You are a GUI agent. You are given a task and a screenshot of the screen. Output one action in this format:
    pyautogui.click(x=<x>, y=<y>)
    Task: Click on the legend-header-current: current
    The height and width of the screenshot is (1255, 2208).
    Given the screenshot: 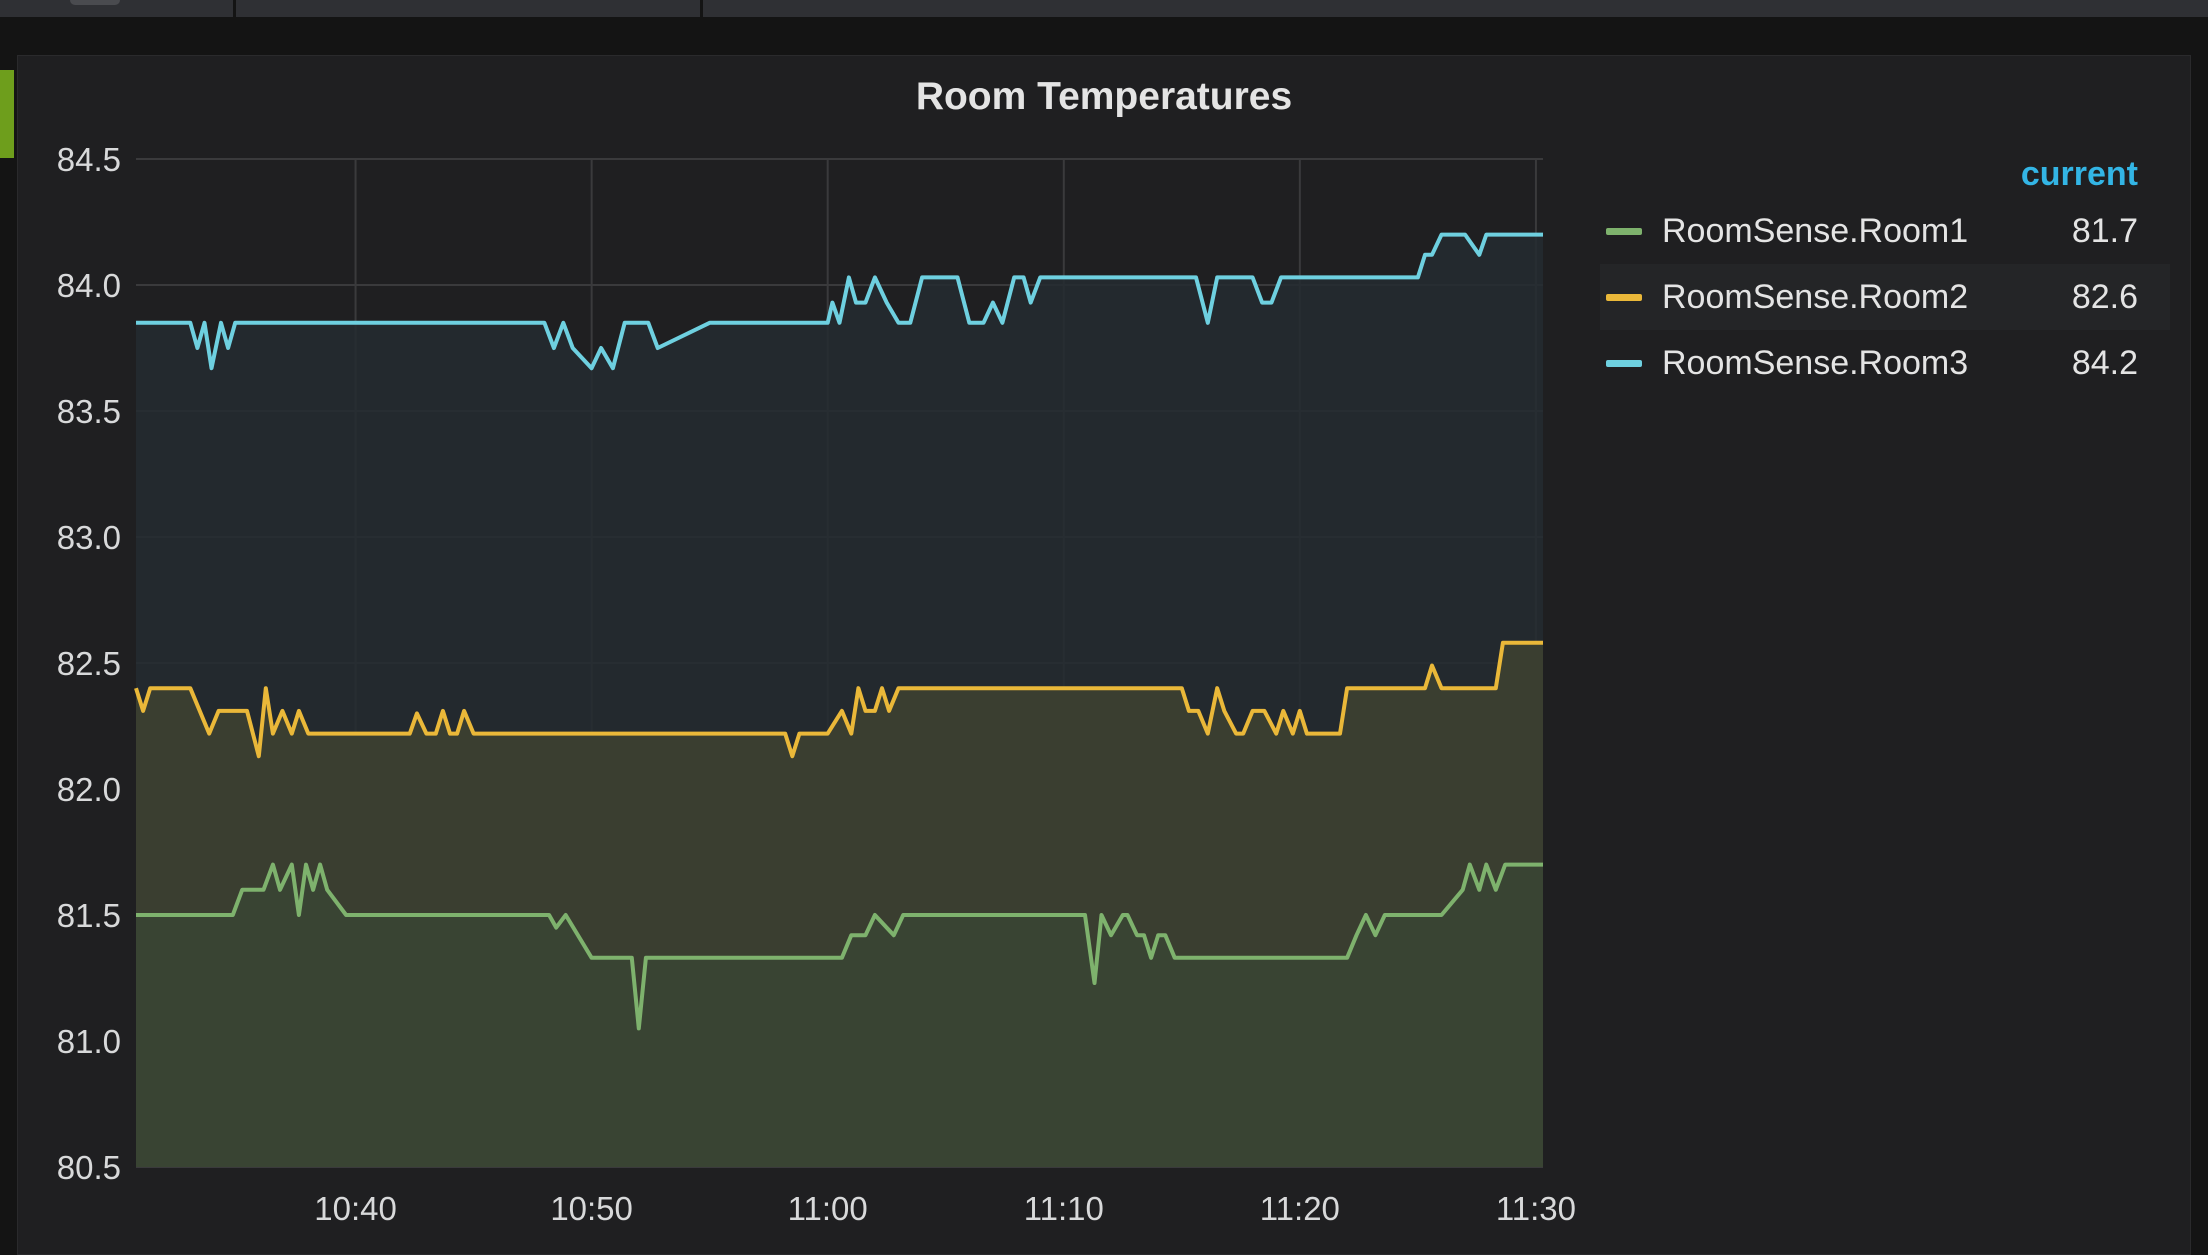 What is the action you would take?
    pyautogui.click(x=1885, y=174)
    